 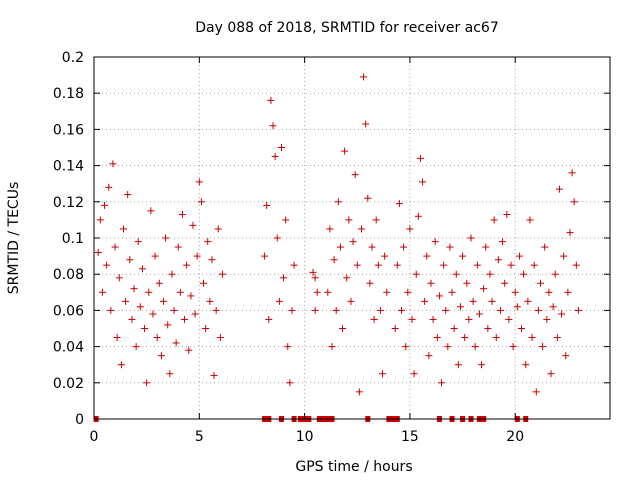 I want to click on y-tick-label: 0.2, so click(x=73, y=58).